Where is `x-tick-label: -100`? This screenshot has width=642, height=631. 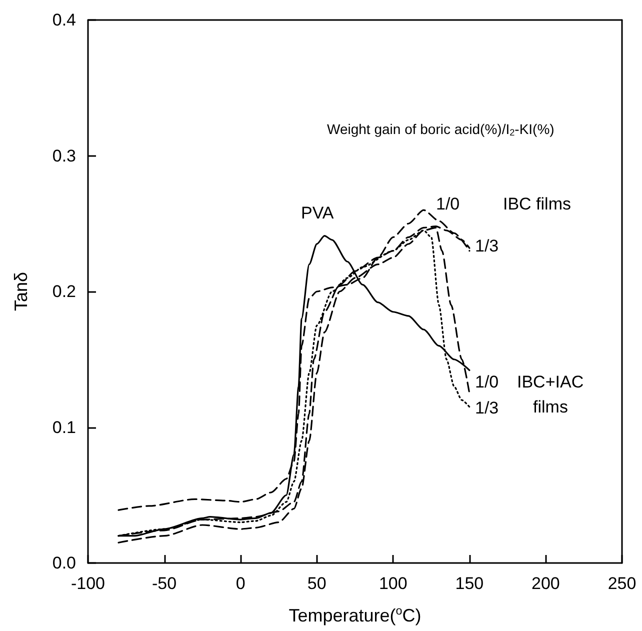
x-tick-label: -100 is located at coordinates (88, 583).